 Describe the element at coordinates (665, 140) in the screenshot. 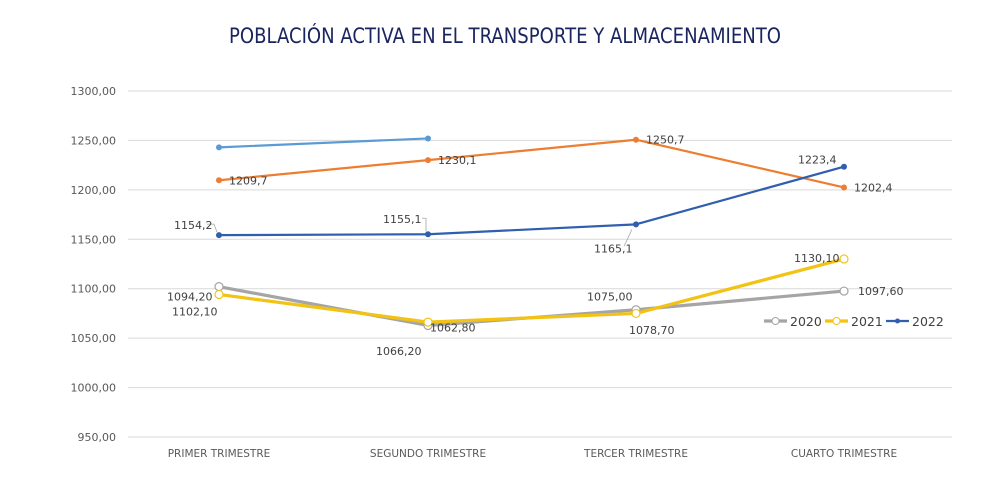

I see `data-label: 1250,7` at that location.